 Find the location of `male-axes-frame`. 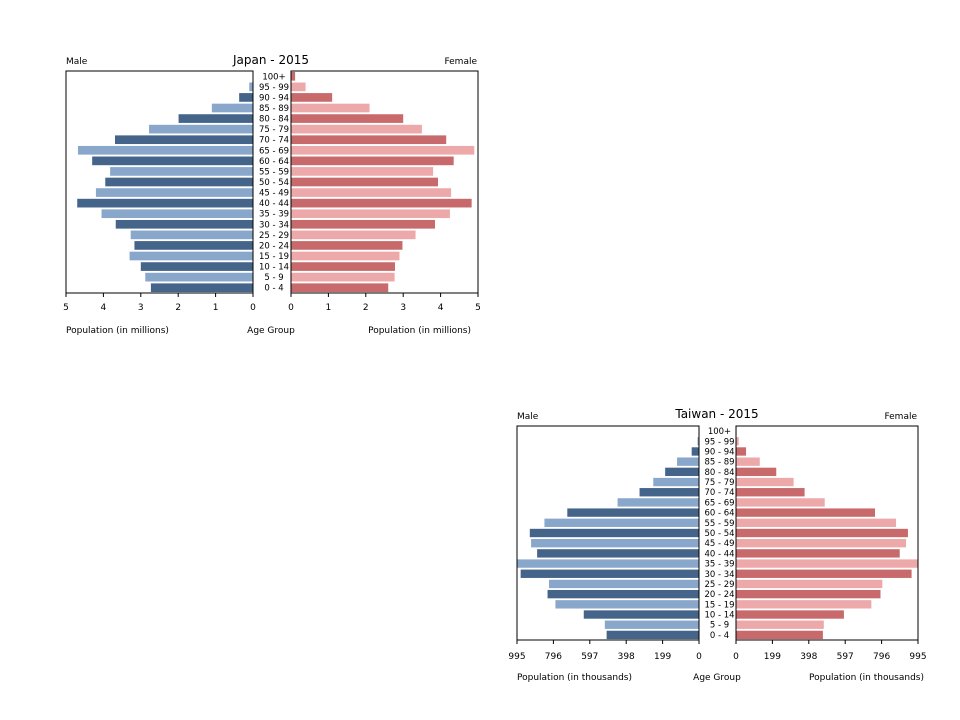

male-axes-frame is located at coordinates (159, 182).